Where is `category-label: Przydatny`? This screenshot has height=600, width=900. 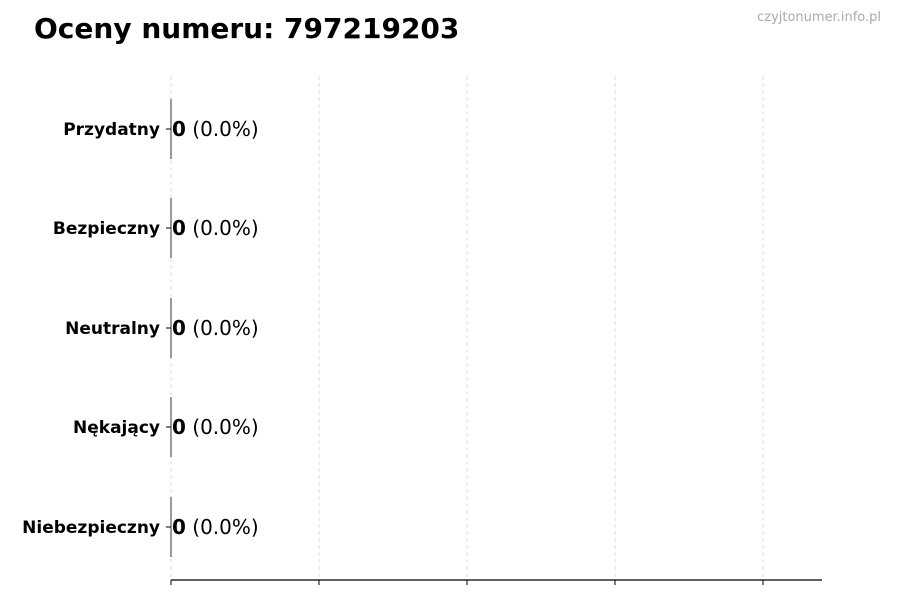
category-label: Przydatny is located at coordinates (111, 130).